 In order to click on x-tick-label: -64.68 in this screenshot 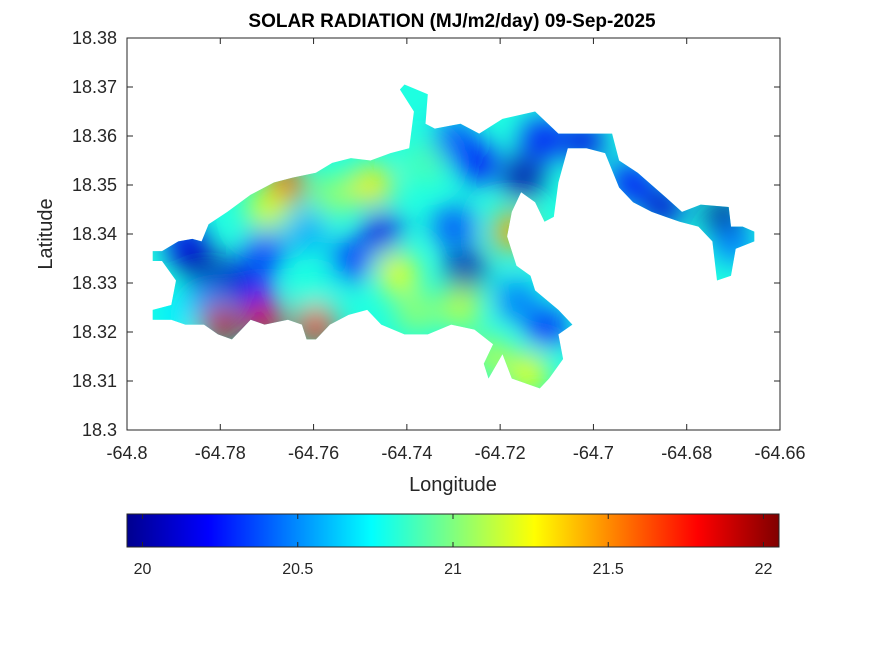, I will do `click(686, 453)`.